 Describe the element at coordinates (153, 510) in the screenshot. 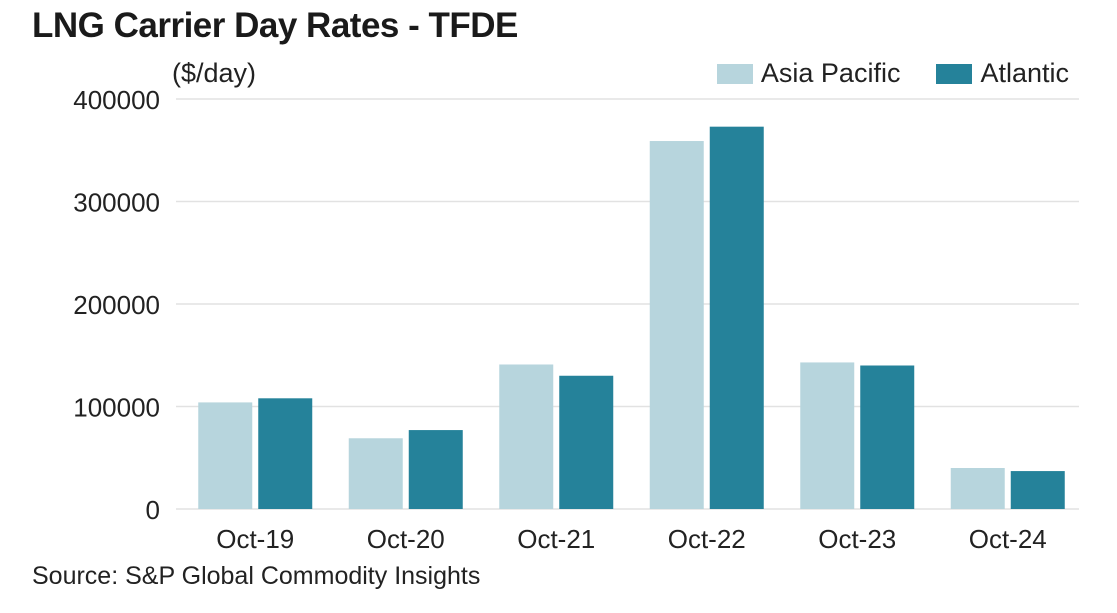

I see `y-tick-label: 0` at that location.